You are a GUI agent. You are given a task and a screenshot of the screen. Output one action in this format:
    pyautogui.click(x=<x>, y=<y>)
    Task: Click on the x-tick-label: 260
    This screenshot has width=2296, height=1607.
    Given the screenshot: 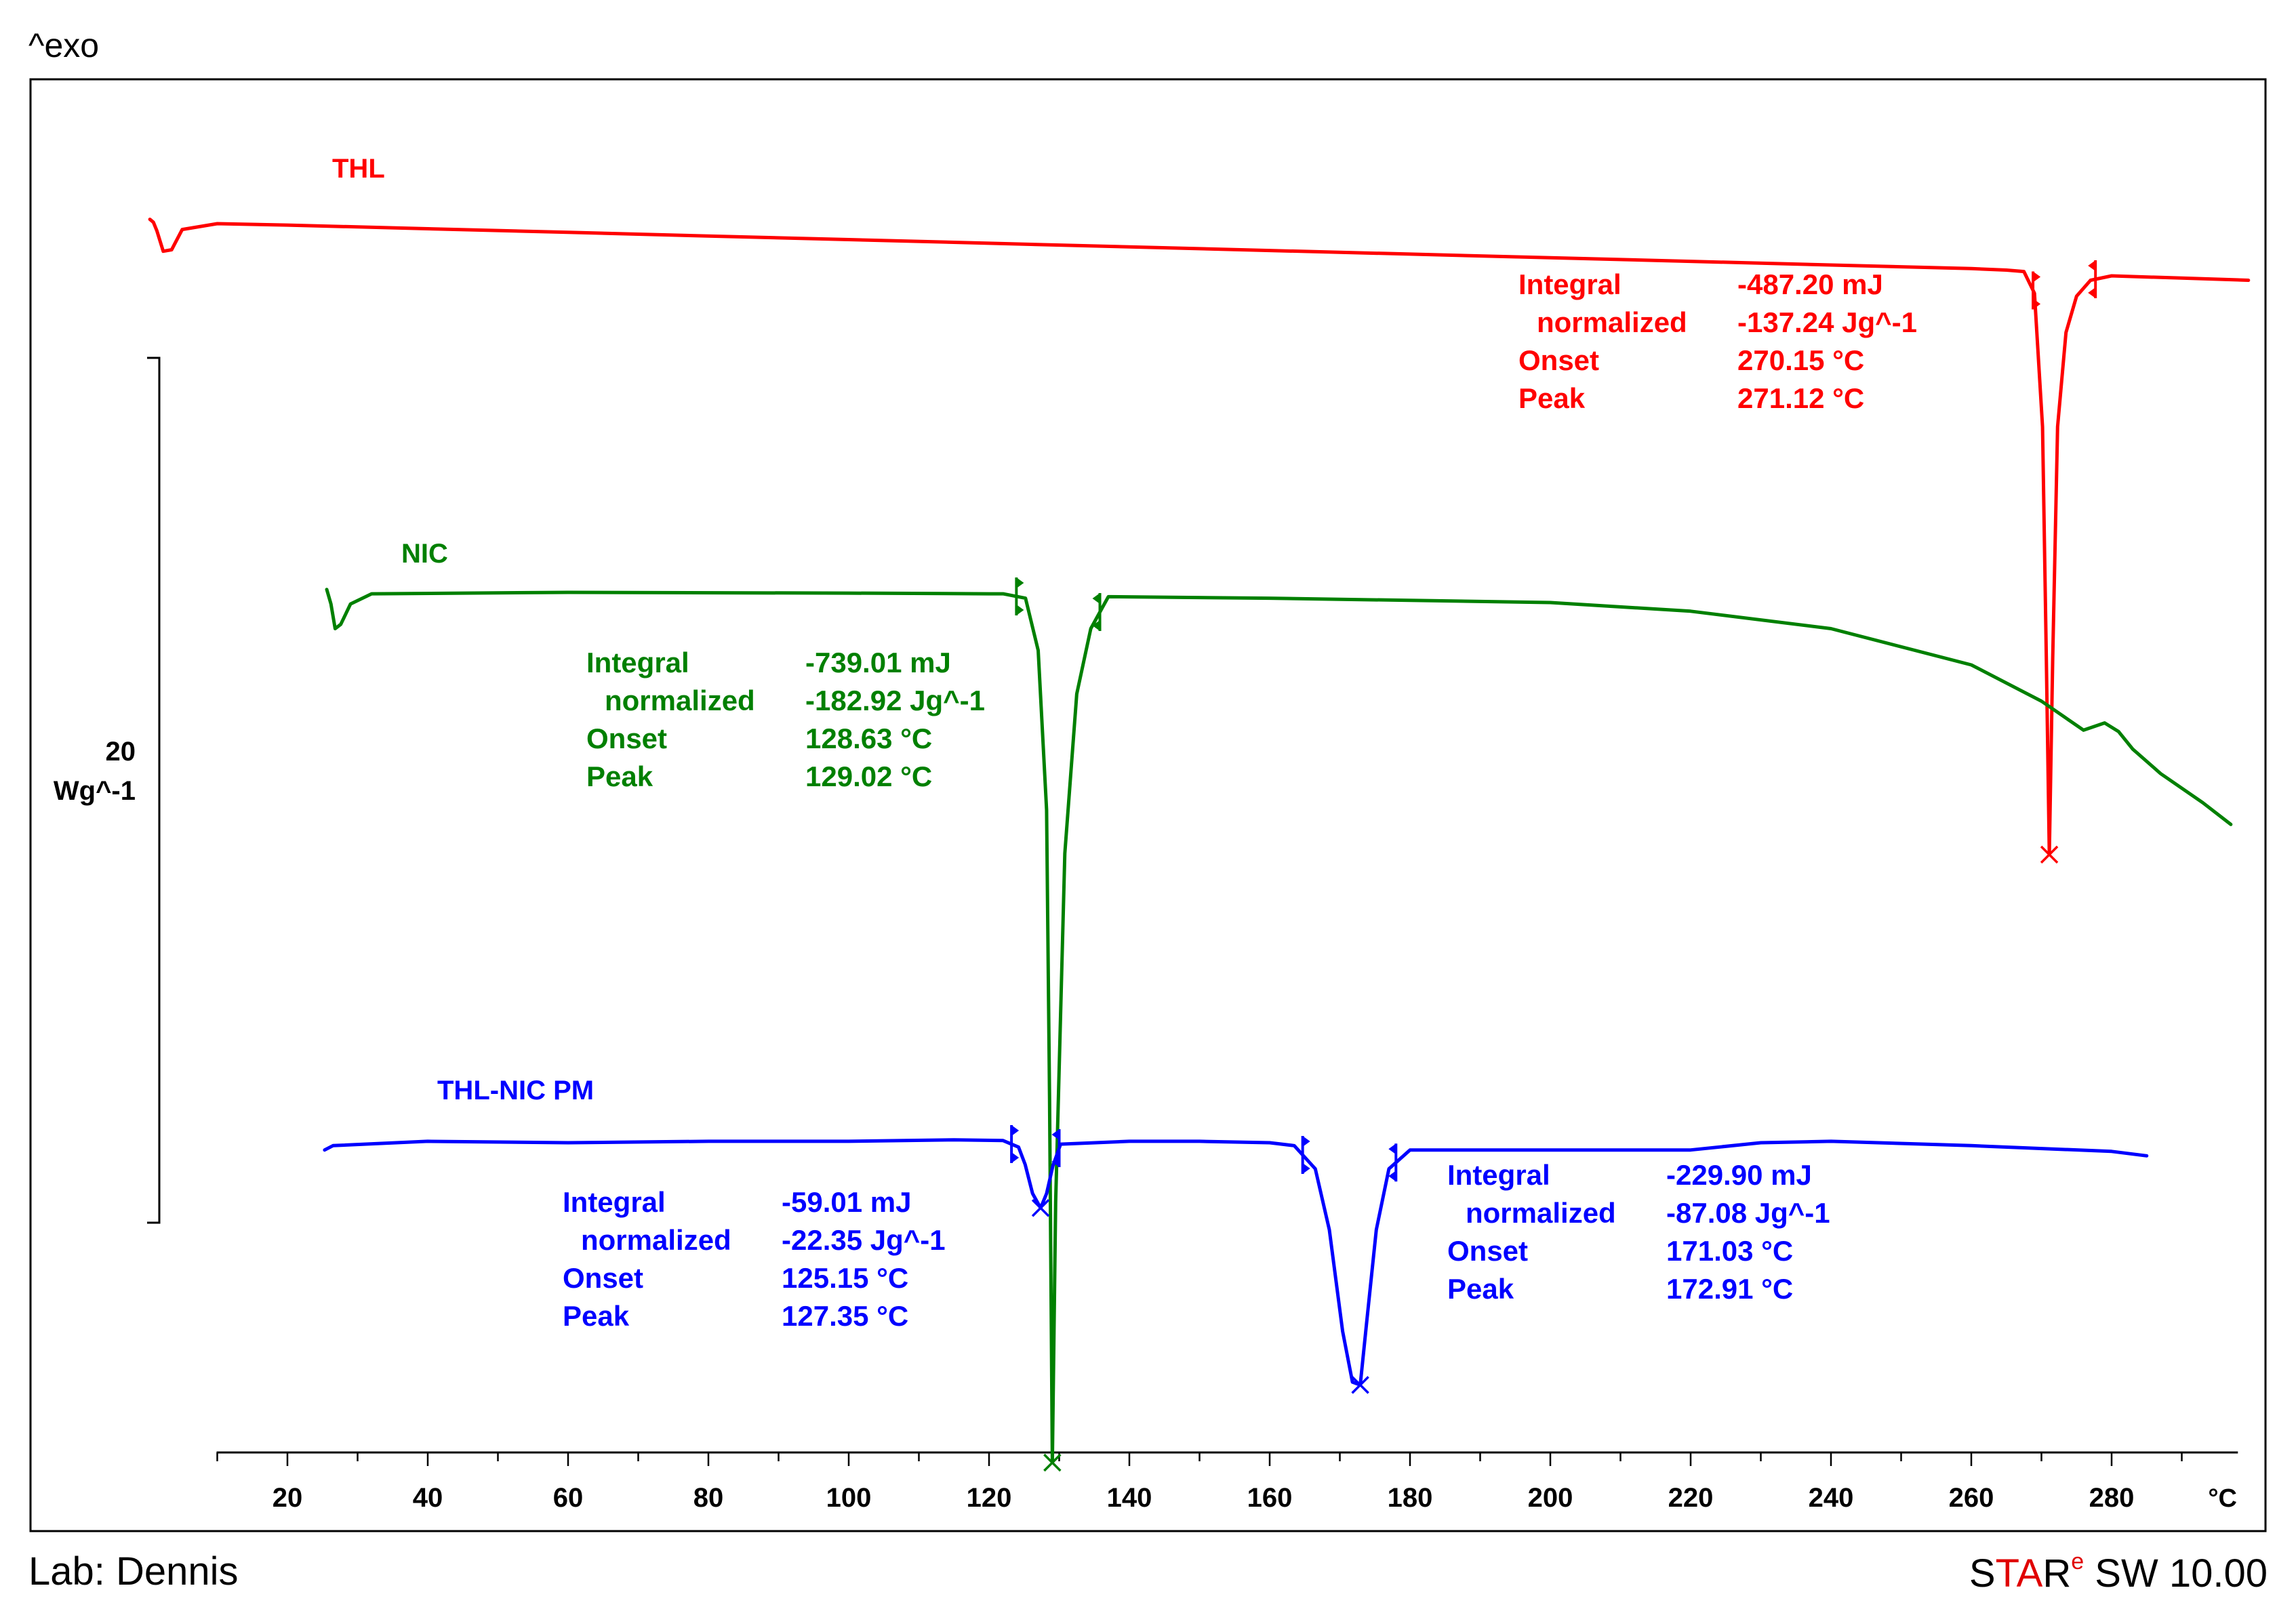 What is the action you would take?
    pyautogui.click(x=1971, y=1498)
    